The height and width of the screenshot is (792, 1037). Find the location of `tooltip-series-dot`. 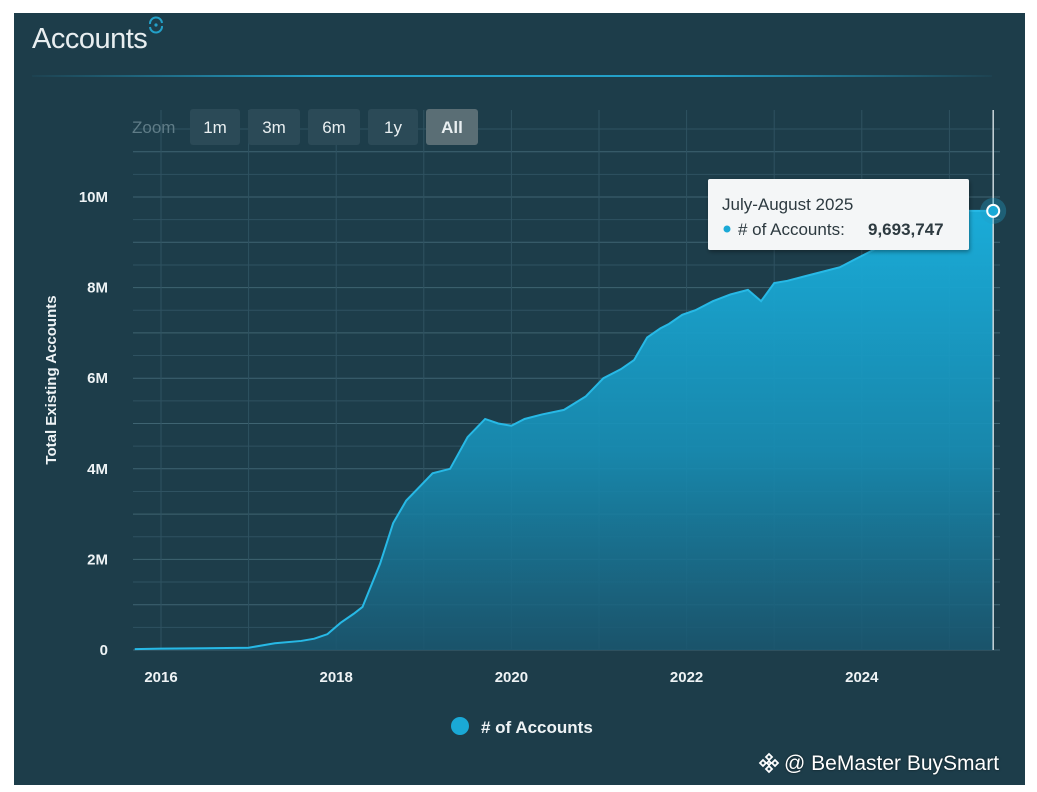

tooltip-series-dot is located at coordinates (727, 229).